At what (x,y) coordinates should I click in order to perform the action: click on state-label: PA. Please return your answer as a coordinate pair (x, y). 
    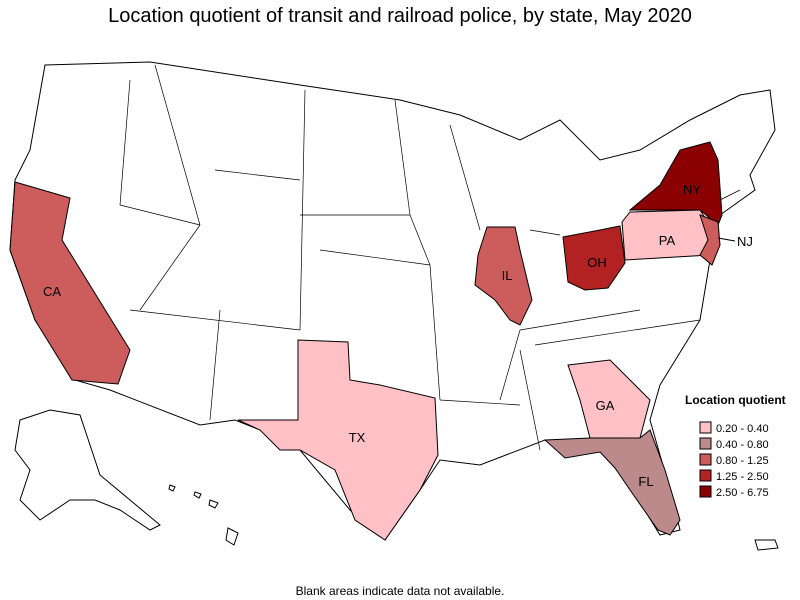
    Looking at the image, I should click on (667, 240).